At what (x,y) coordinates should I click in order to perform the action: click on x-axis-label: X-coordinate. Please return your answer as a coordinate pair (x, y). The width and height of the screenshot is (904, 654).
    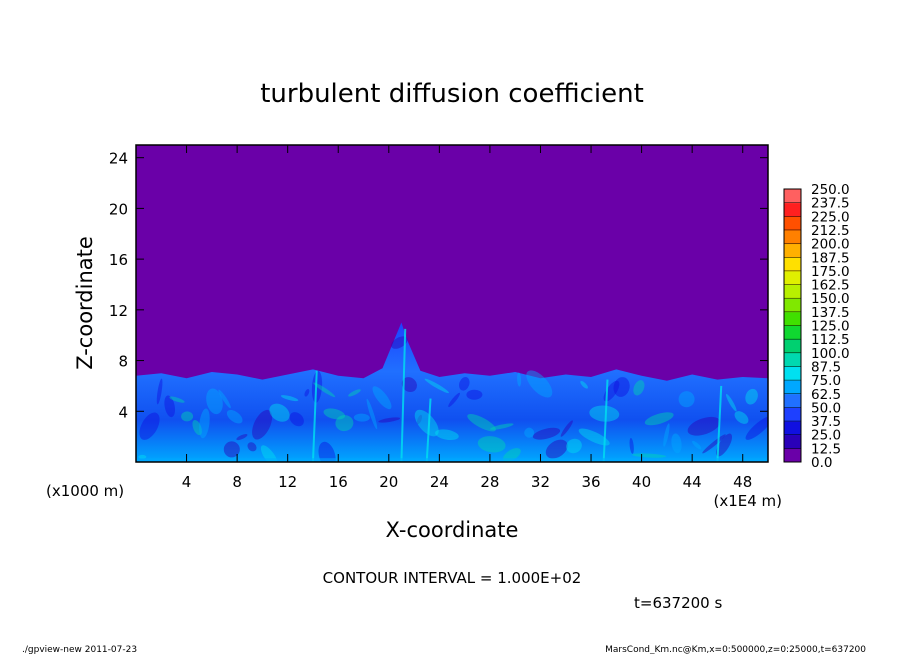
    Looking at the image, I should click on (452, 530).